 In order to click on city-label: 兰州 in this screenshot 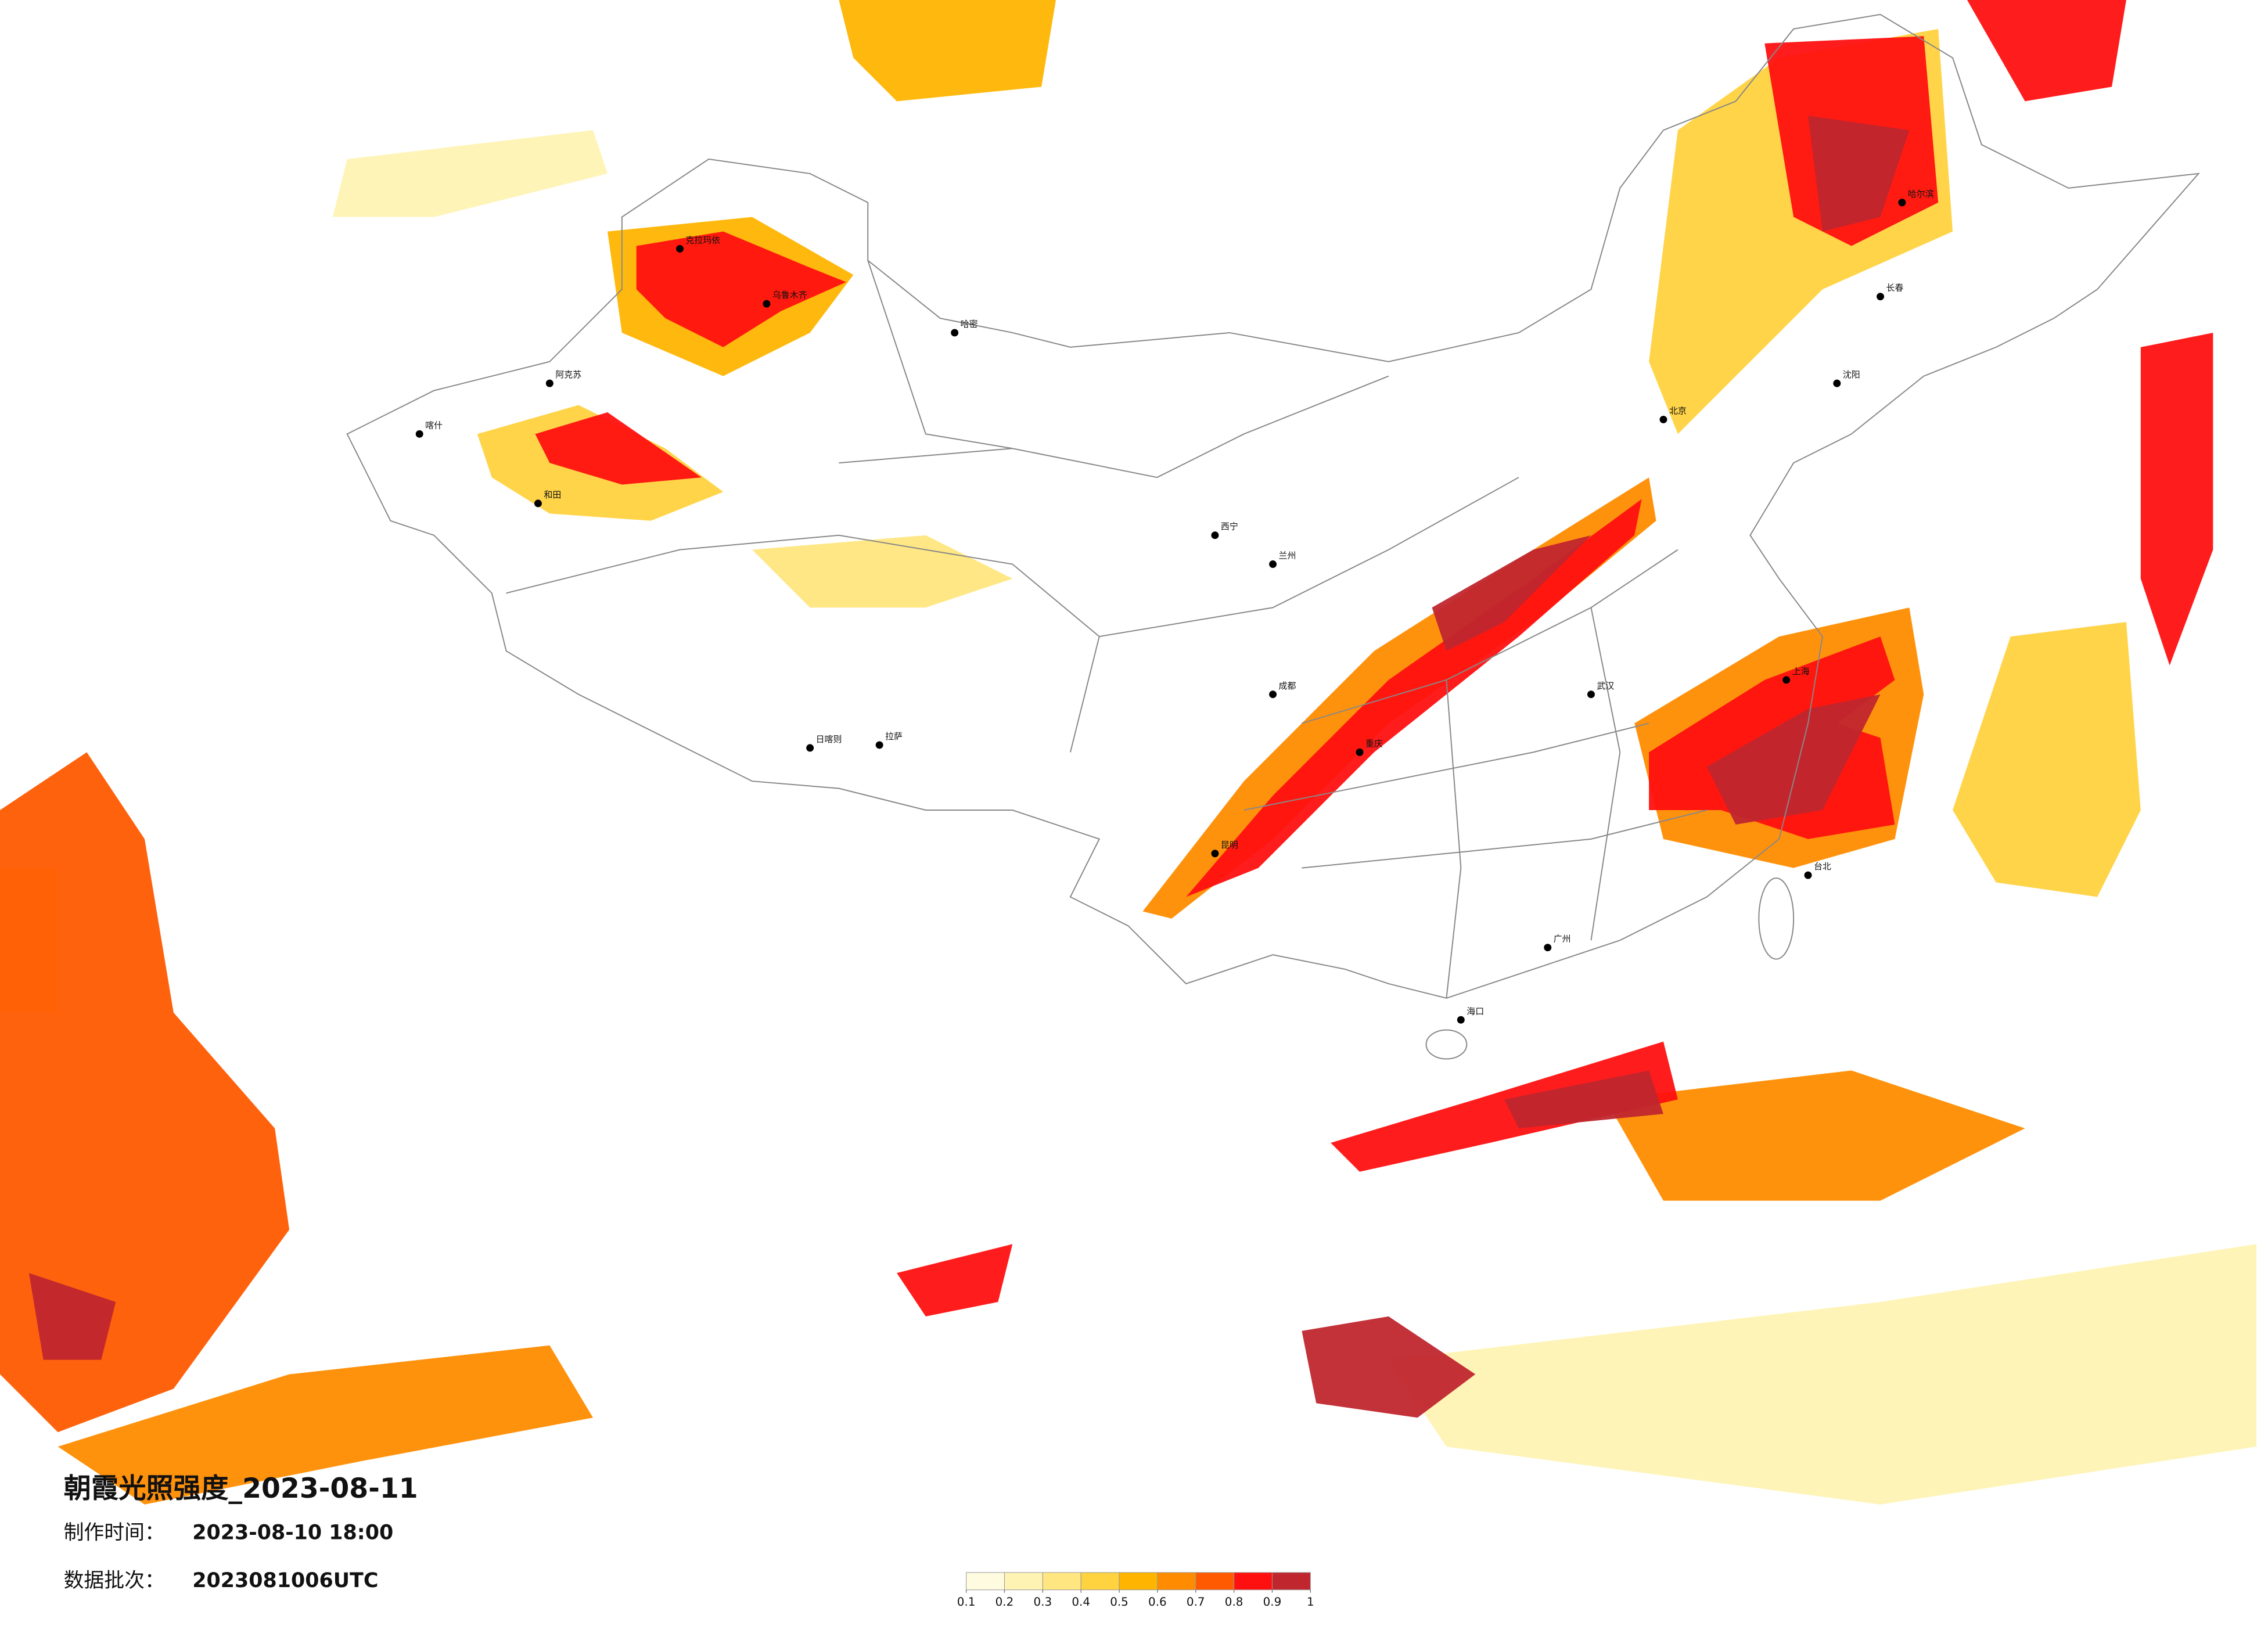, I will do `click(1287, 556)`.